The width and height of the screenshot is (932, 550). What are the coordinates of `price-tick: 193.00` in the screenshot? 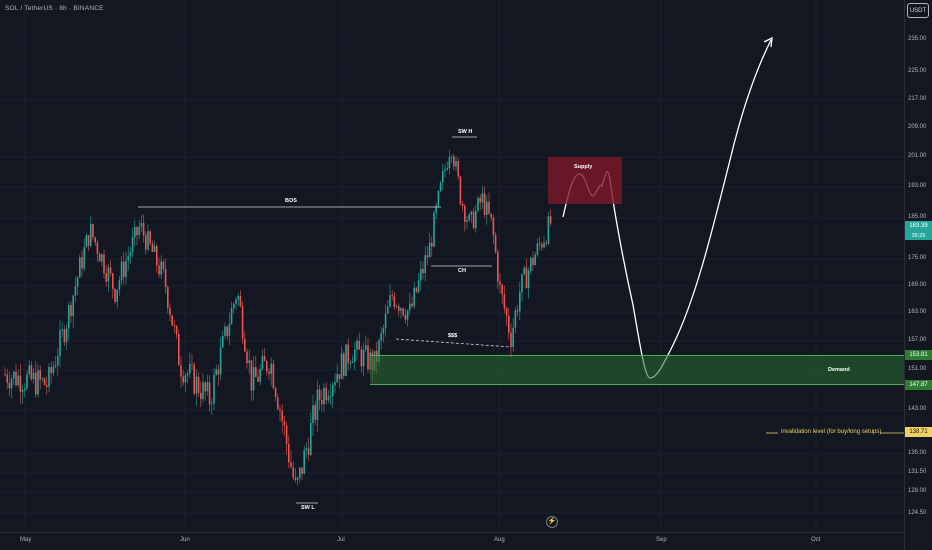 It's located at (917, 186).